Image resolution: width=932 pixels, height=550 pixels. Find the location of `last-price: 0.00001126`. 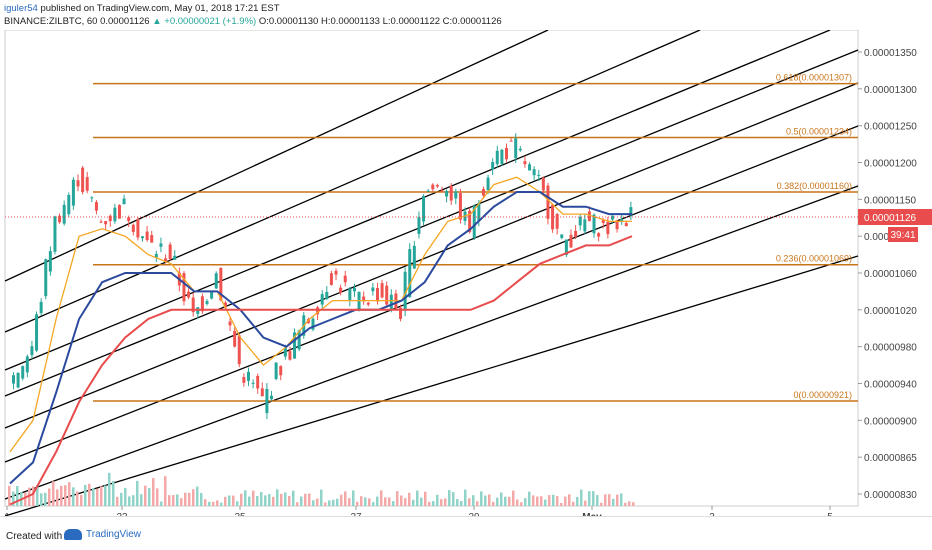

last-price: 0.00001126 is located at coordinates (125, 21).